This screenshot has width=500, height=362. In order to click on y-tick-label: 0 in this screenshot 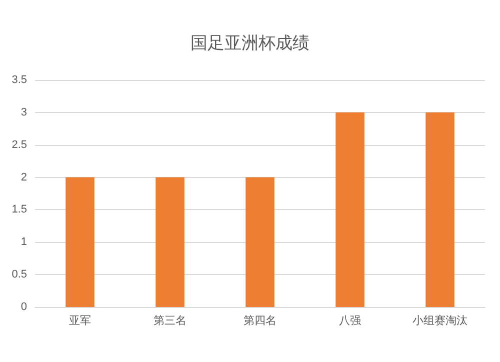, I will do `click(23, 307)`.